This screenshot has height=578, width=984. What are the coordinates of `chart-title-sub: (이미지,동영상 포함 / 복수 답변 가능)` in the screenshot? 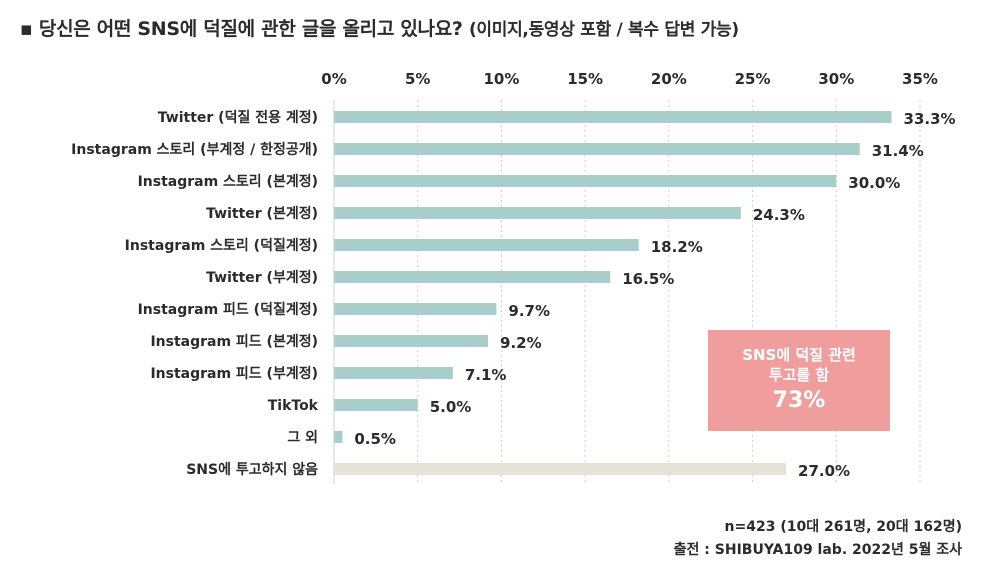 It's located at (603, 30).